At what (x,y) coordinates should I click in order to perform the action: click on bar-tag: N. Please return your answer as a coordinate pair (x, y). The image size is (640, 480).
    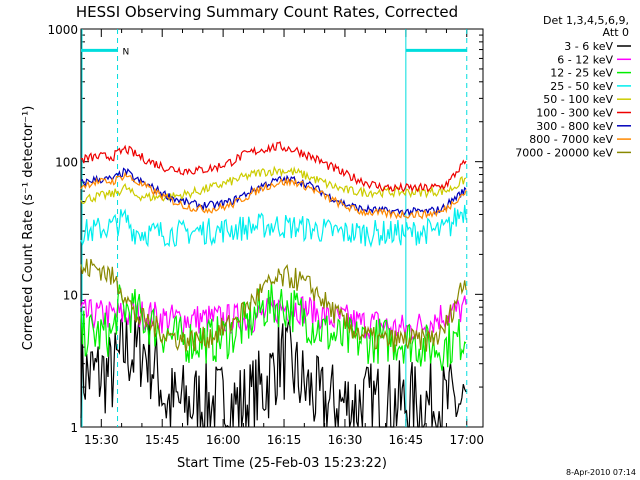
    Looking at the image, I should click on (126, 52).